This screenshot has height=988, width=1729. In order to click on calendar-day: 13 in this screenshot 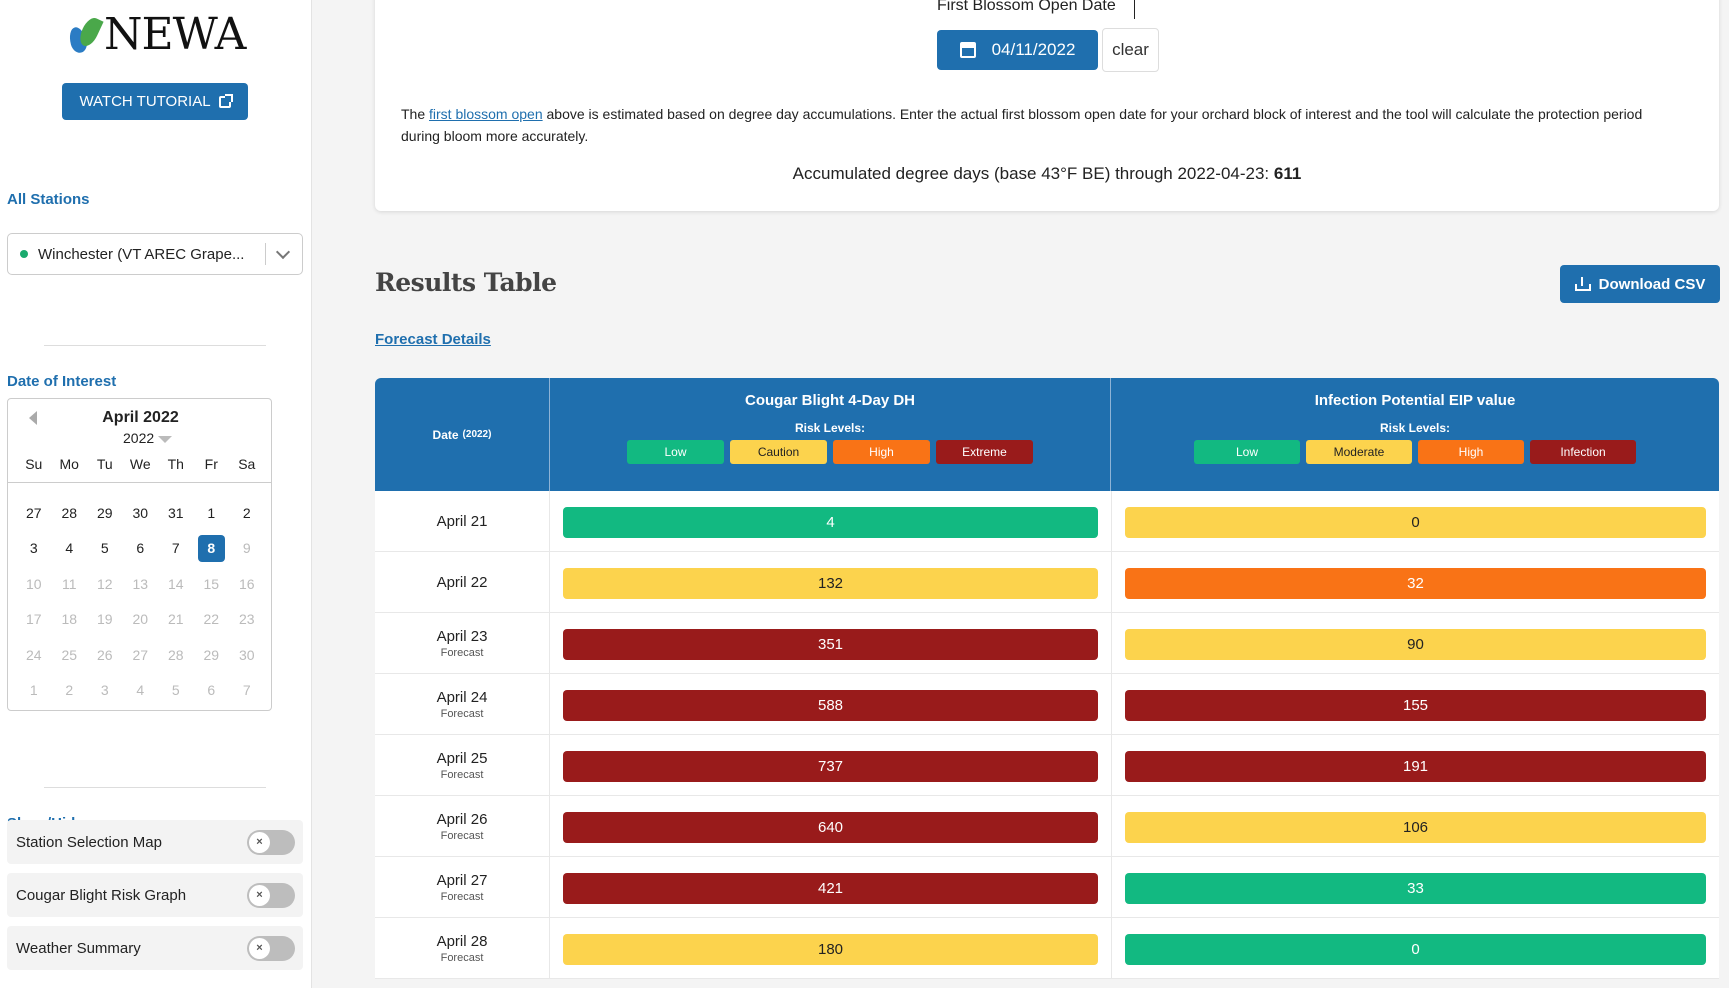, I will do `click(140, 583)`.